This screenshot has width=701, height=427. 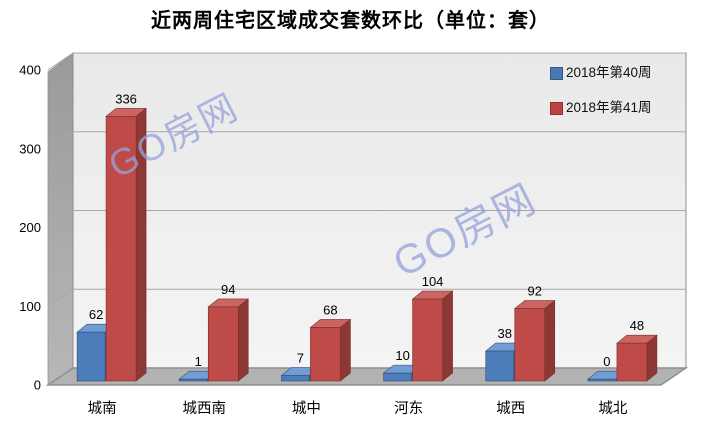 I want to click on y-axis-tick-label: 400, so click(x=30, y=70).